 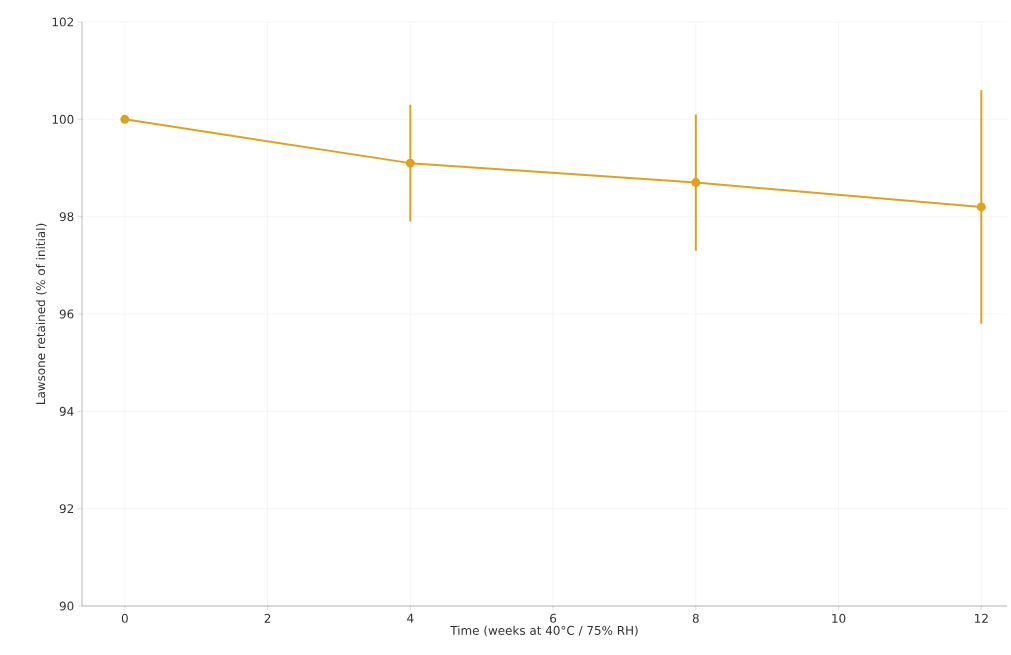 What do you see at coordinates (553, 618) in the screenshot?
I see `x-tick-label: 6` at bounding box center [553, 618].